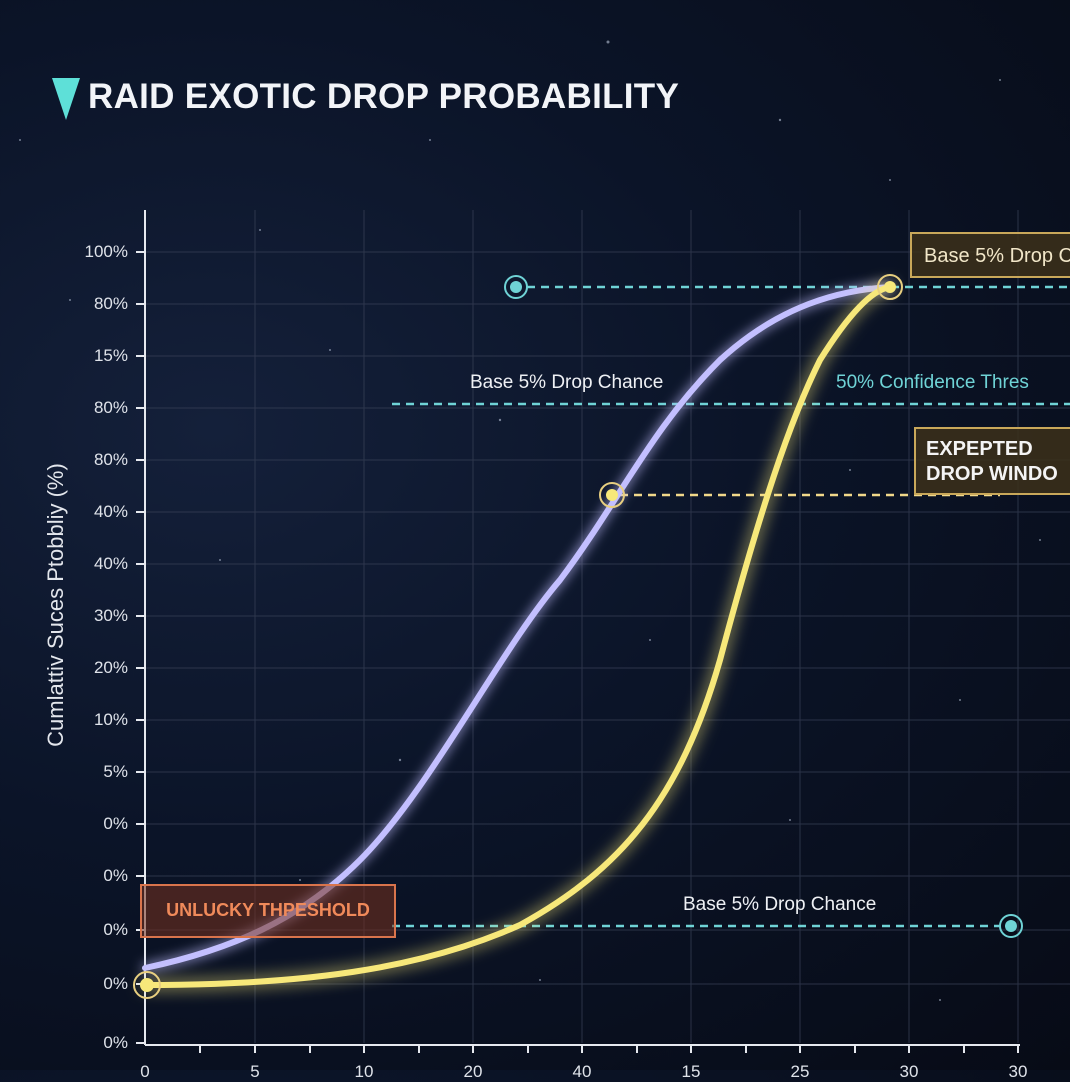  I want to click on x-tick-label: 20, so click(473, 1071).